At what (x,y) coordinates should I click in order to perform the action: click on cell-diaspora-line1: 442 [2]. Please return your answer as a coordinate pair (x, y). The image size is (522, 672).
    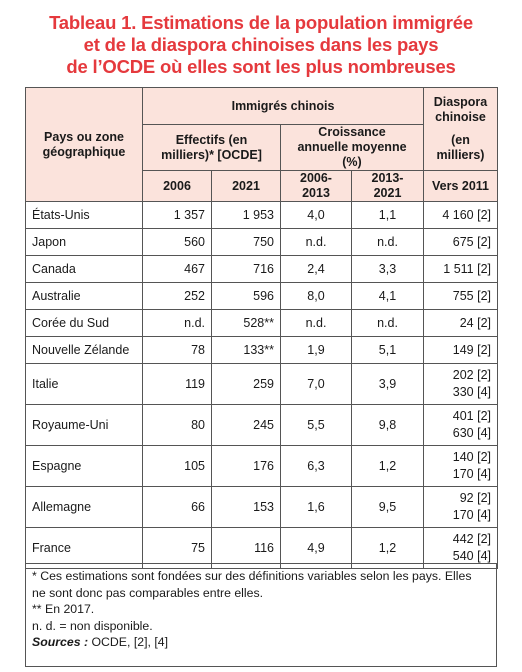
    Looking at the image, I should click on (471, 539).